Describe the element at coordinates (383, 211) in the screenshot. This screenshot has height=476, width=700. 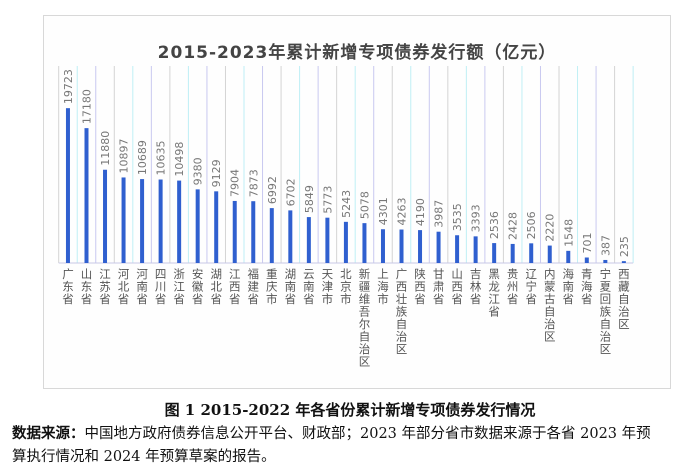
I see `data-label: 4301` at that location.